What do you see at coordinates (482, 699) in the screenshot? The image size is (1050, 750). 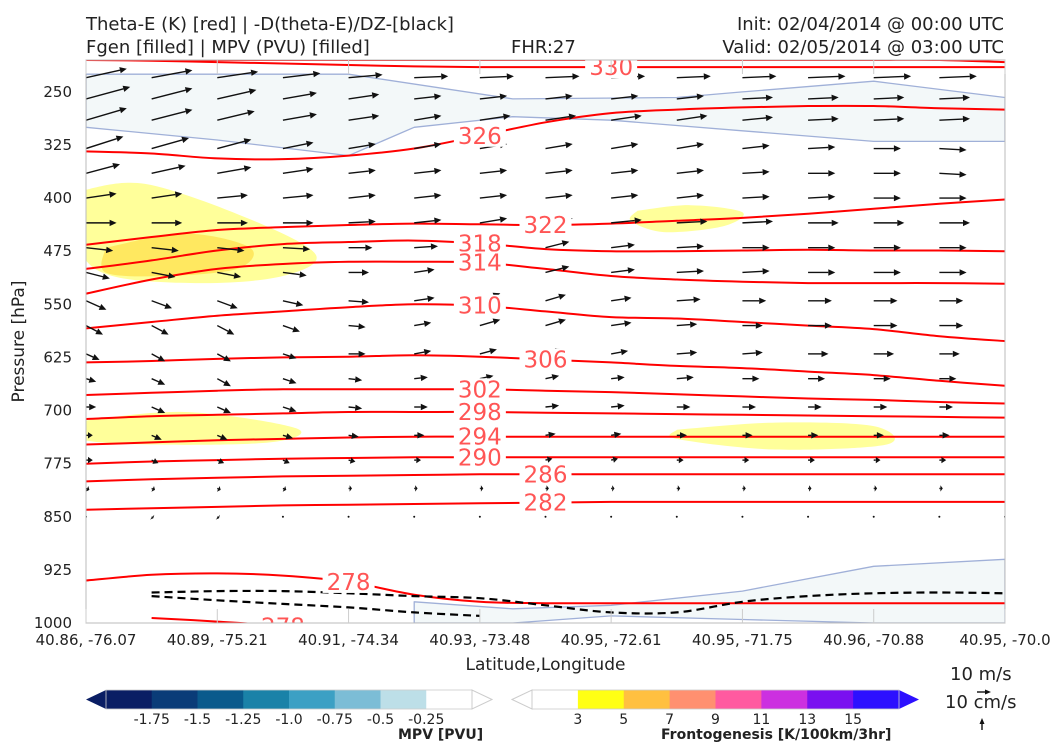 I see `mpv-colorbar-extend-right` at bounding box center [482, 699].